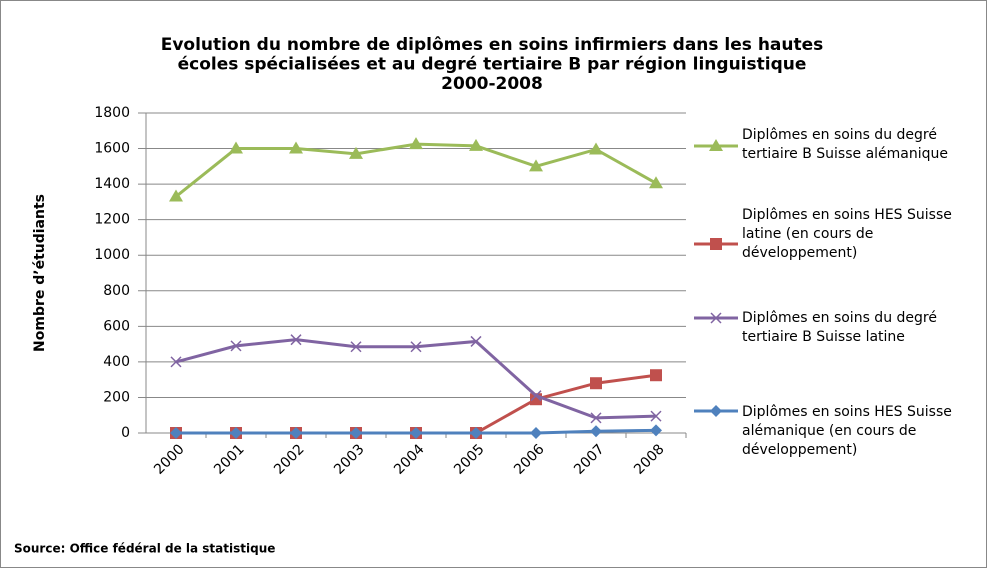  What do you see at coordinates (112, 255) in the screenshot?
I see `y-tick-label: 1000` at bounding box center [112, 255].